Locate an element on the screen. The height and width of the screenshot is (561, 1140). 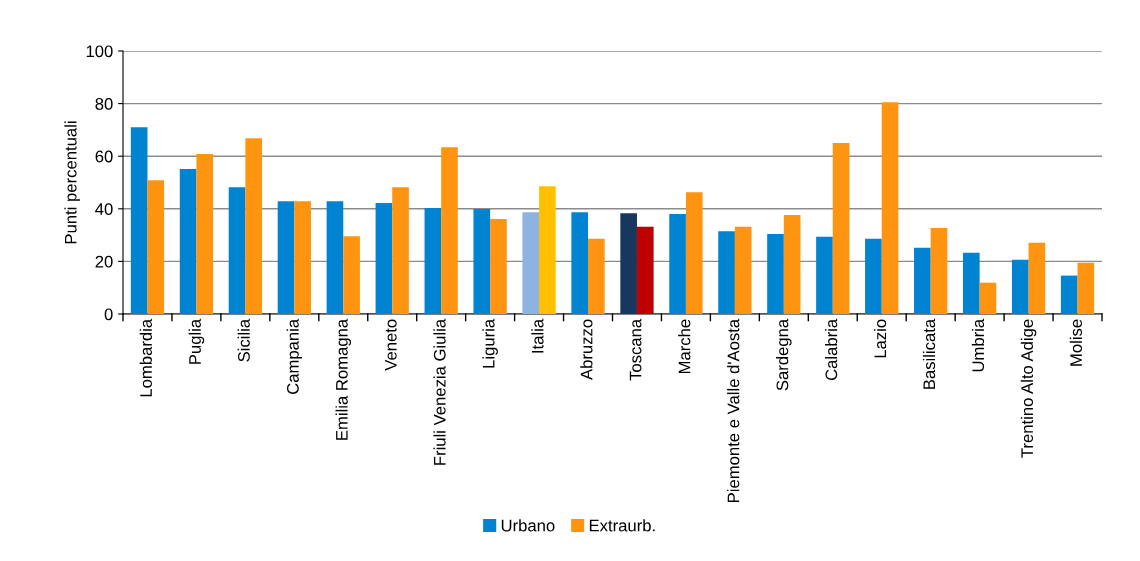
y-tick-label: 60 is located at coordinates (104, 156).